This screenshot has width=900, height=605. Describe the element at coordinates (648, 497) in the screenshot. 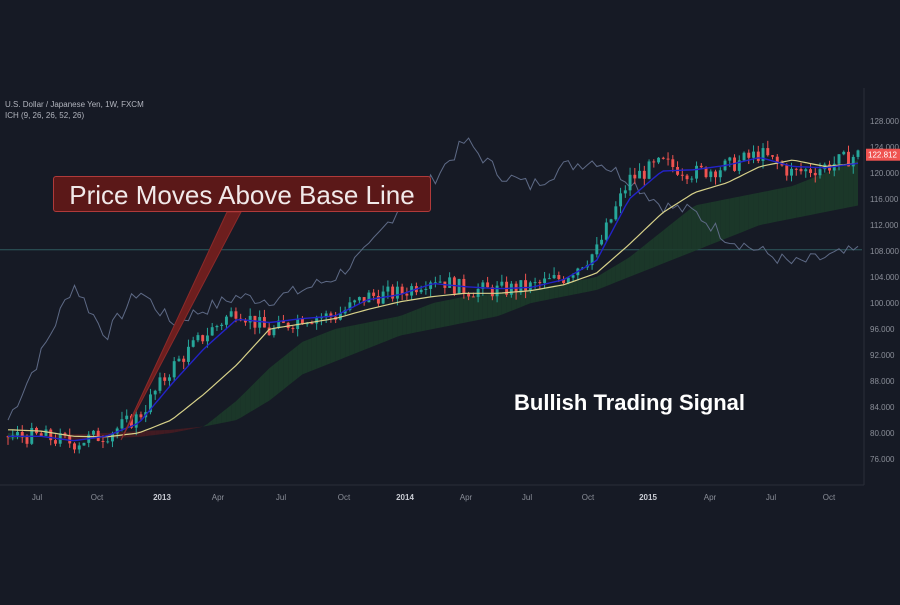

I see `x-tick-label: 2015` at that location.